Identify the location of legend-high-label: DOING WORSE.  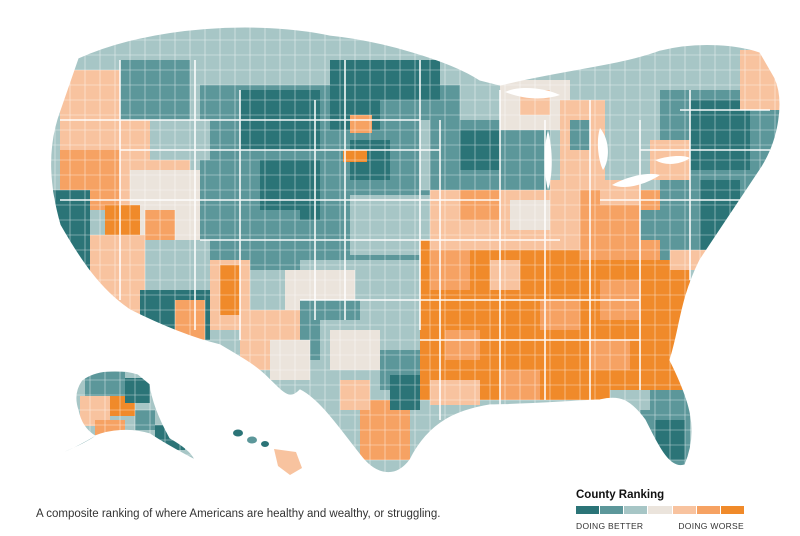
(711, 526).